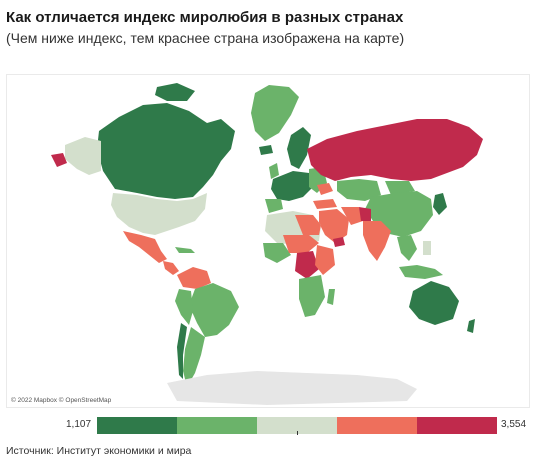 Image resolution: width=536 pixels, height=467 pixels. What do you see at coordinates (299, 148) in the screenshot?
I see `region-scandinavia` at bounding box center [299, 148].